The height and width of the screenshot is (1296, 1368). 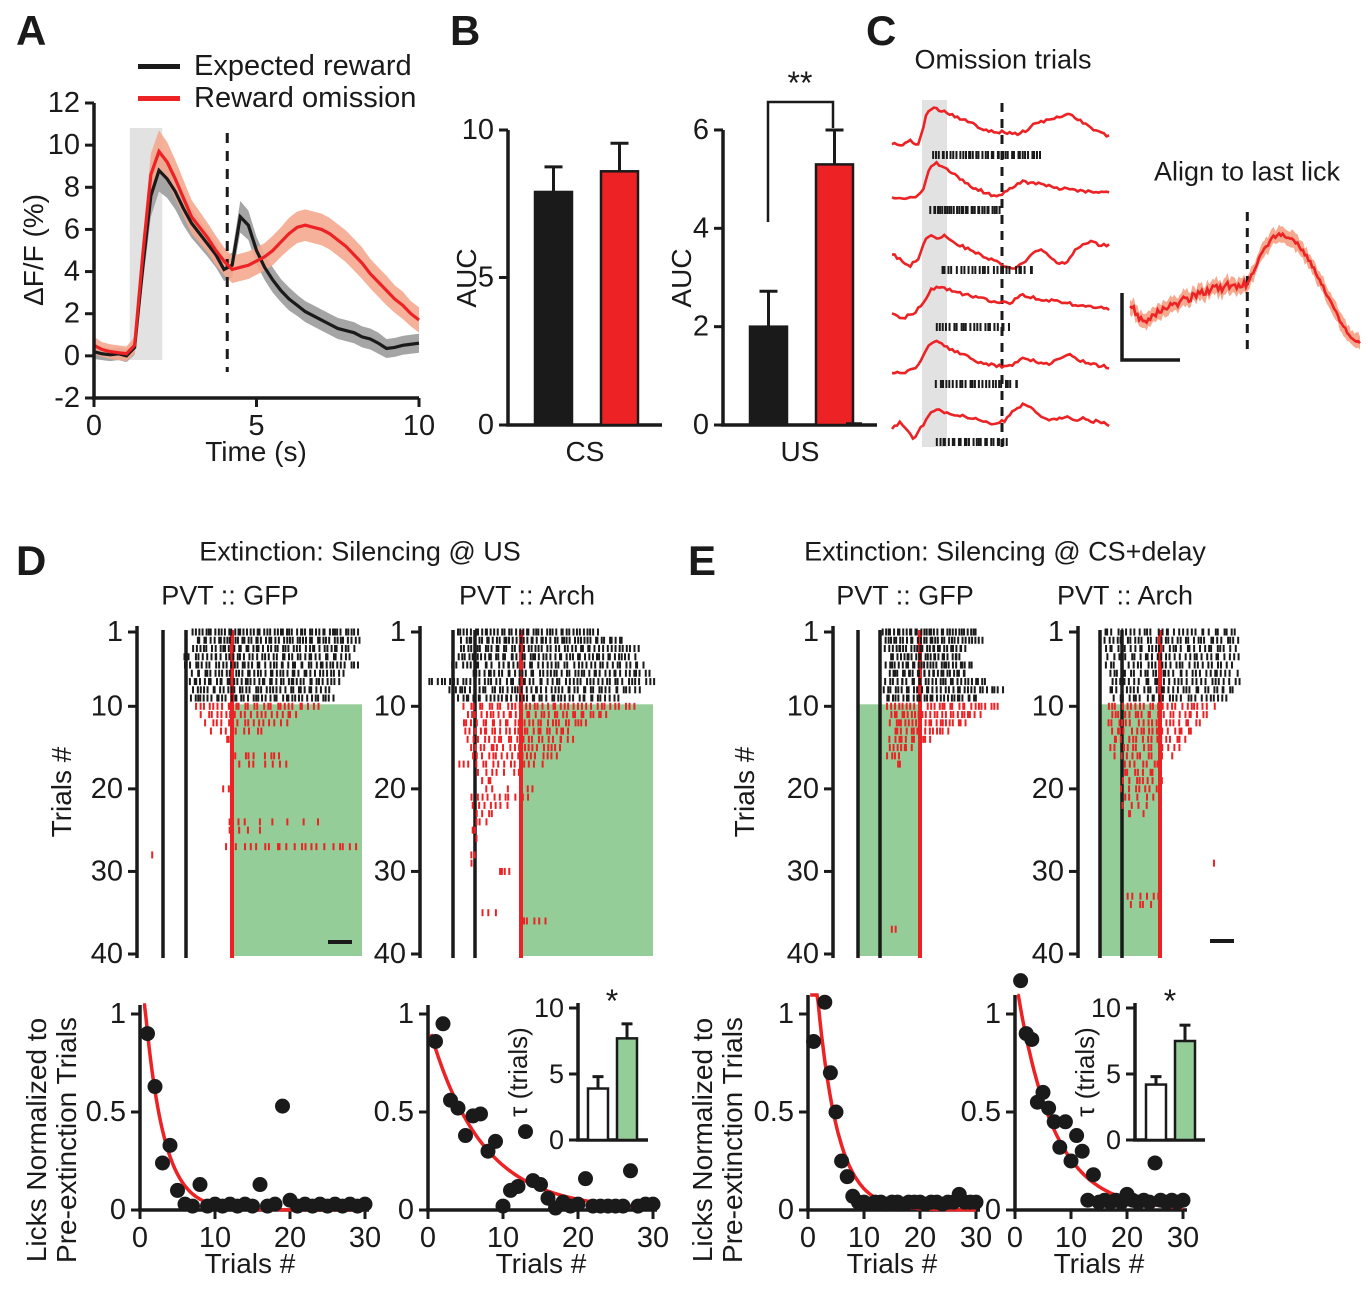 I want to click on d-raster-y-label: Trials #, so click(x=61, y=792).